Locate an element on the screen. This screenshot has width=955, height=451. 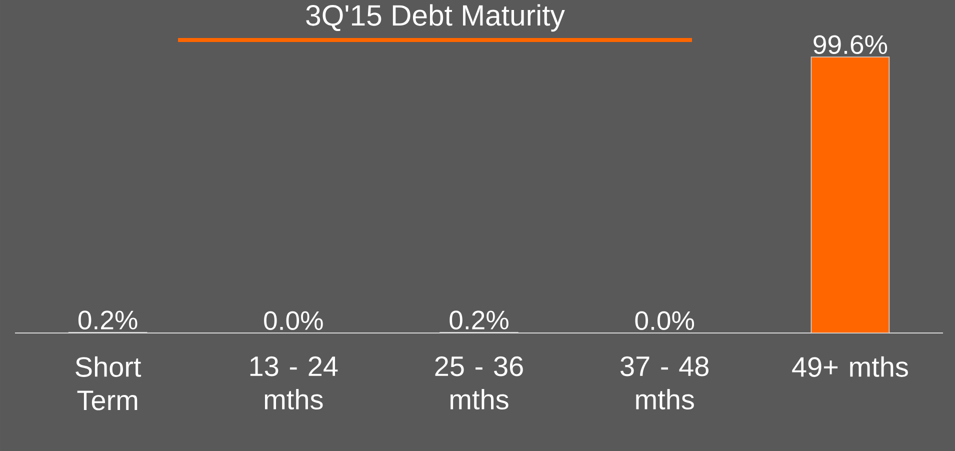
x-tick-label: 49+ mths is located at coordinates (850, 366).